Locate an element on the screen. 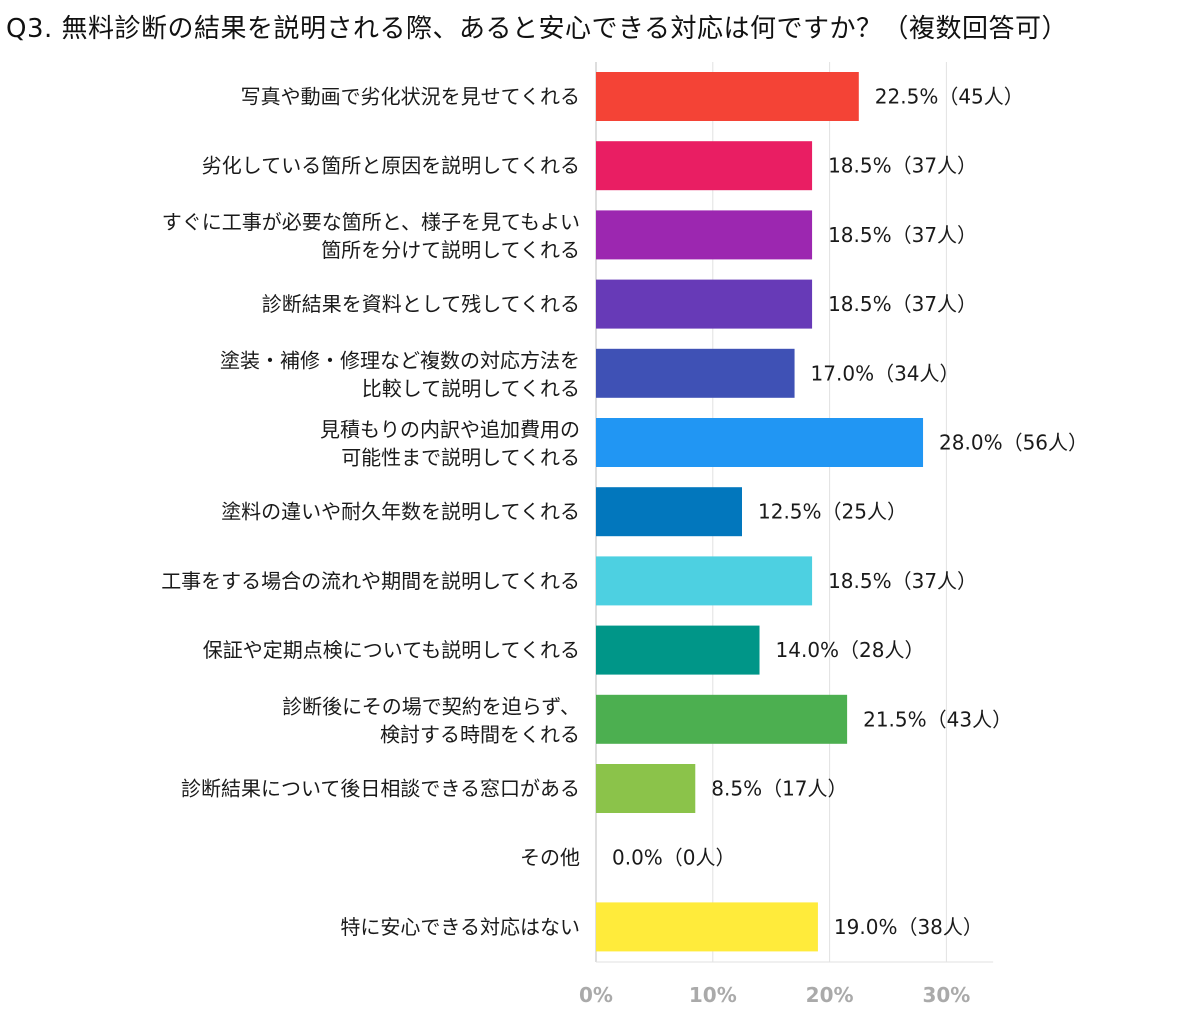  data-label: 17.0%（34人） is located at coordinates (885, 373).